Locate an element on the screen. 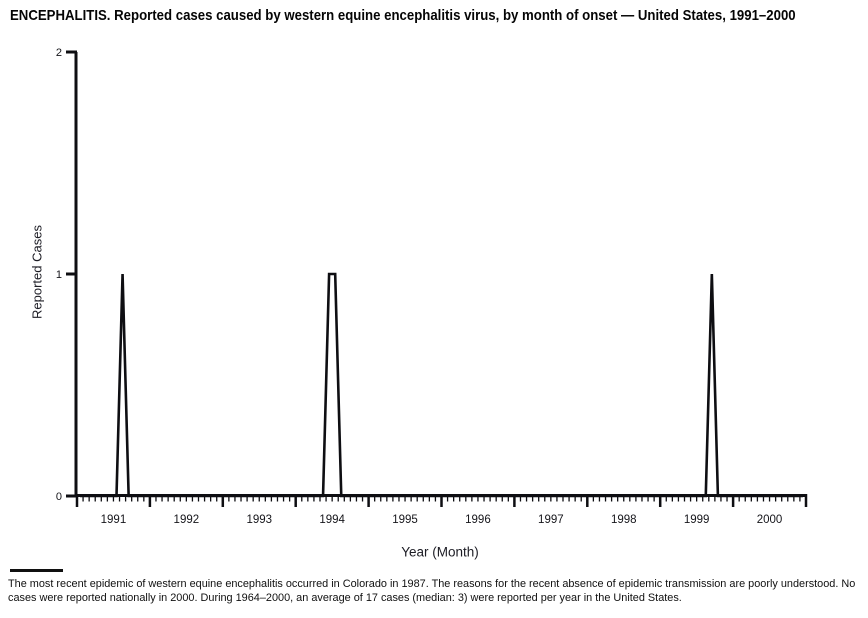 This screenshot has height=618, width=868. x-year-label: 1999 is located at coordinates (697, 520).